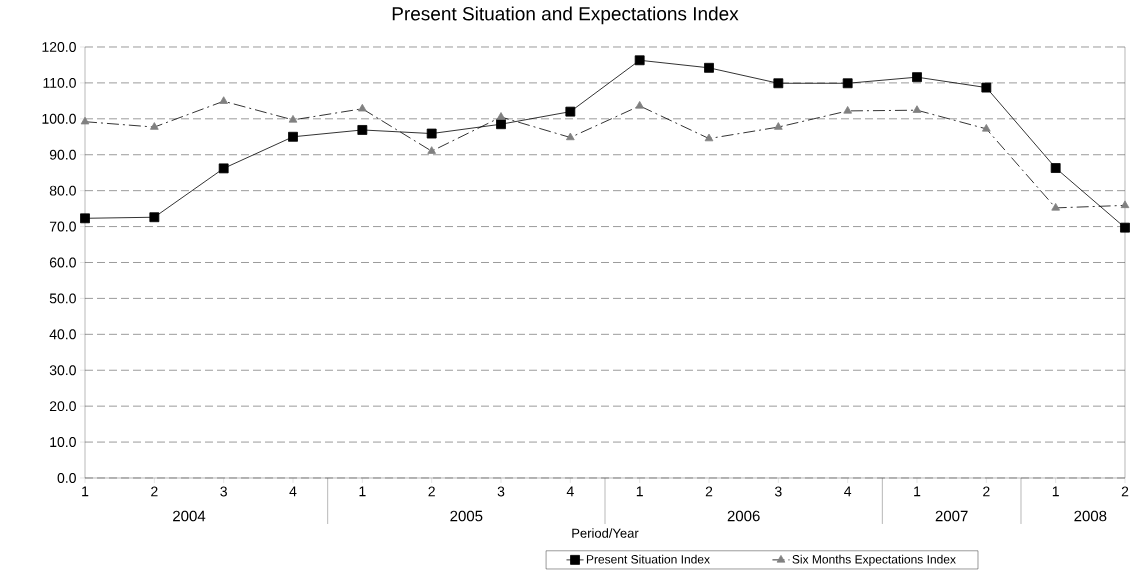  I want to click on y-tick-label: 110.0, so click(59, 82).